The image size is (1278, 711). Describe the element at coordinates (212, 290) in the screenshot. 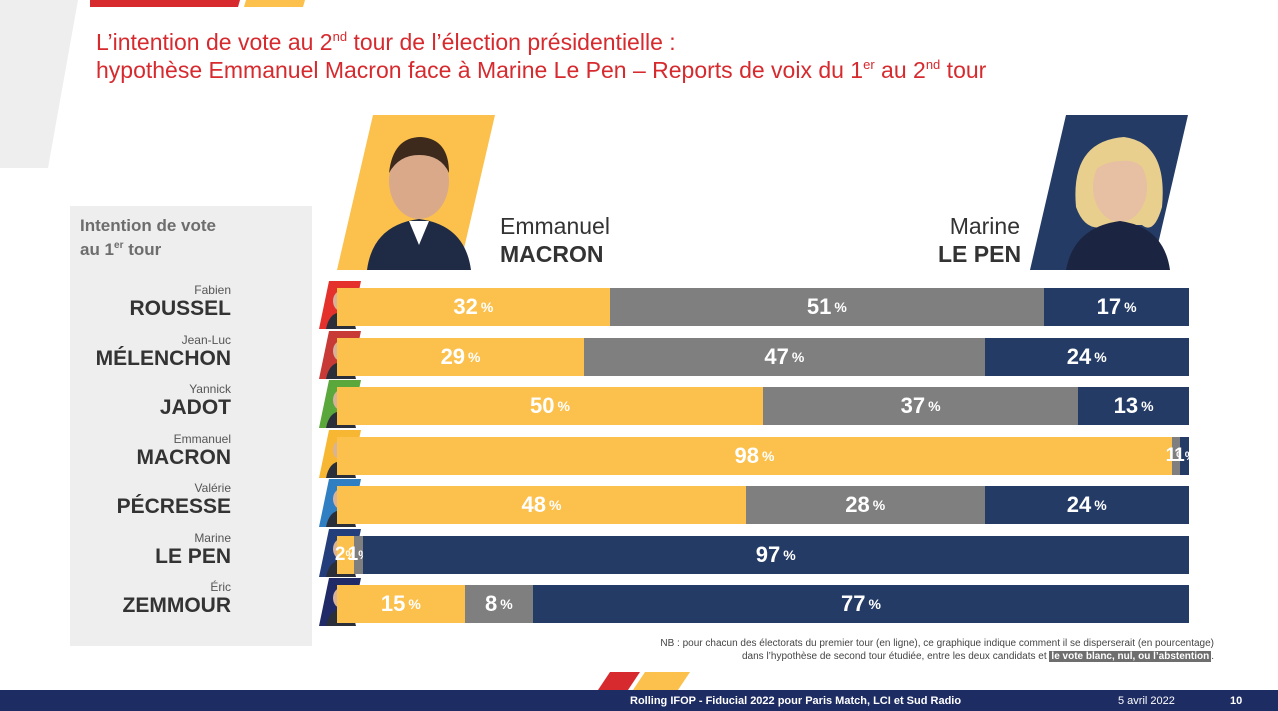

I see `candidate-first-name: Fabien` at that location.